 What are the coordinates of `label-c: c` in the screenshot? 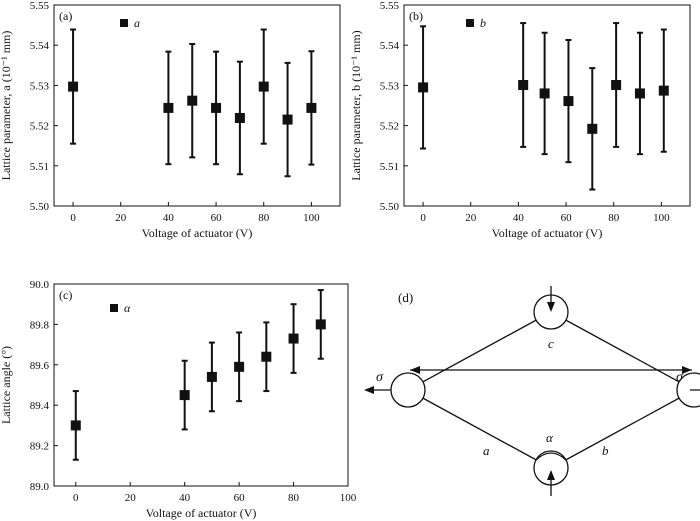 It's located at (551, 343).